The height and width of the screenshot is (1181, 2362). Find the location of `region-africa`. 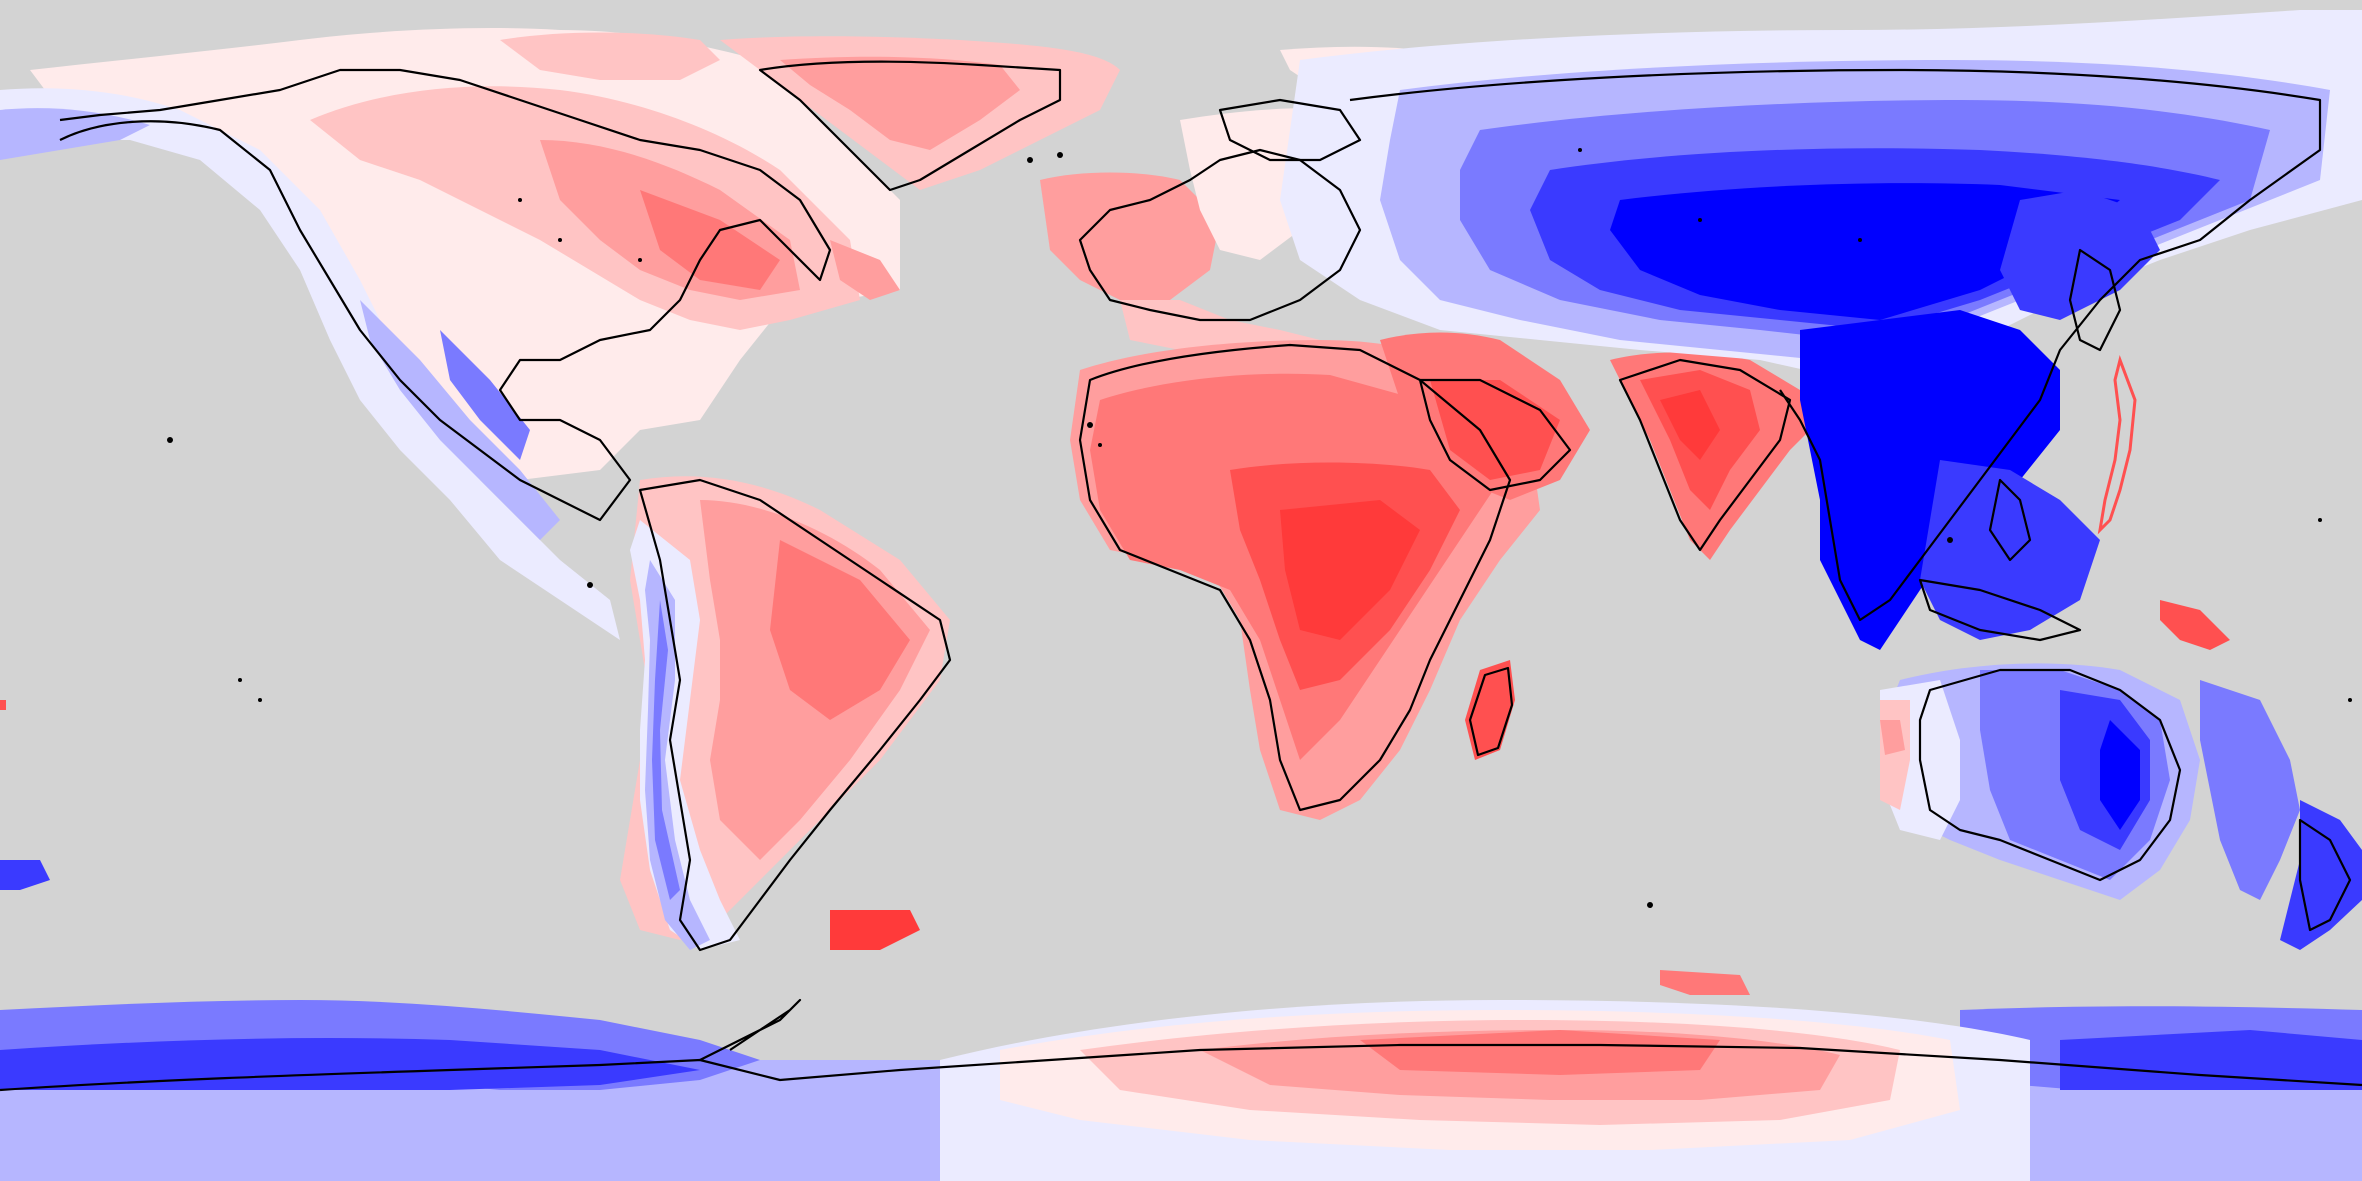

region-africa is located at coordinates (1305, 580).